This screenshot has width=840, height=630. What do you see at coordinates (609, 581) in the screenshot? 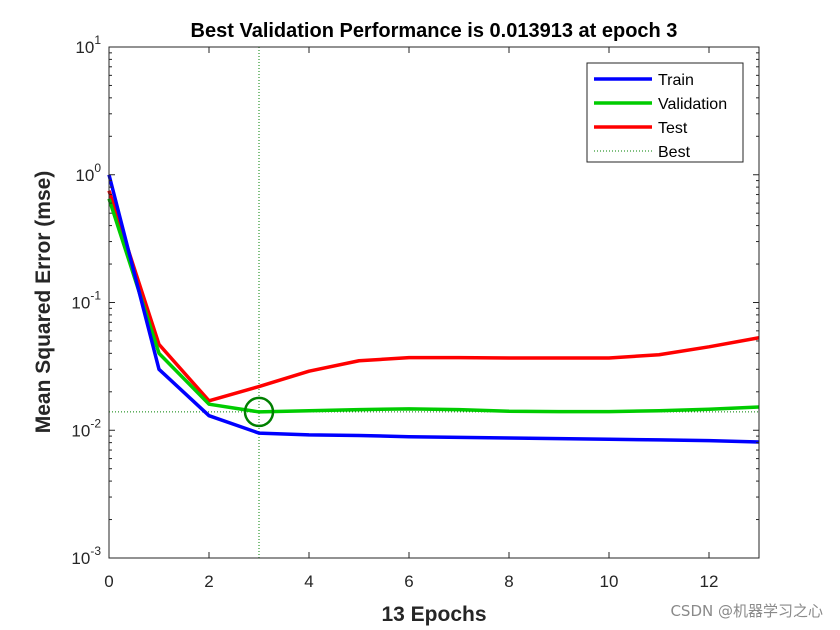
I see `x-tick-label: 10` at bounding box center [609, 581].